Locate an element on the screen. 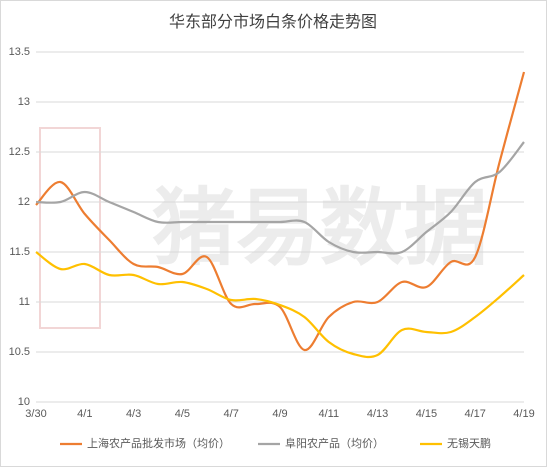 This screenshot has width=547, height=472. x-tick-label: 4/19 is located at coordinates (523, 414).